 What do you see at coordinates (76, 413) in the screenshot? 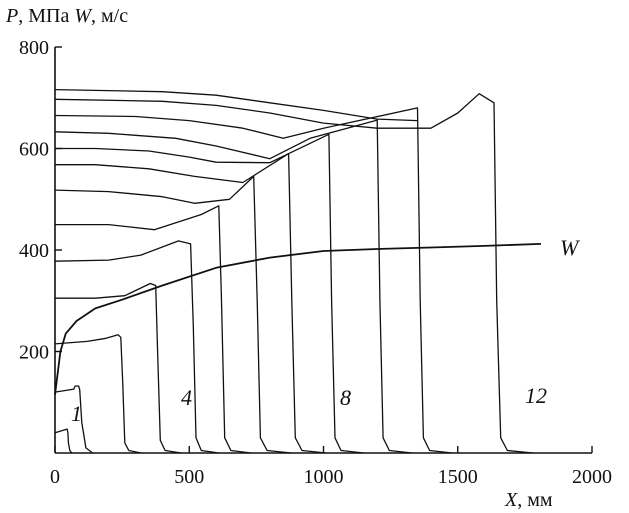
I see `curve-label-1: 1` at bounding box center [76, 413].